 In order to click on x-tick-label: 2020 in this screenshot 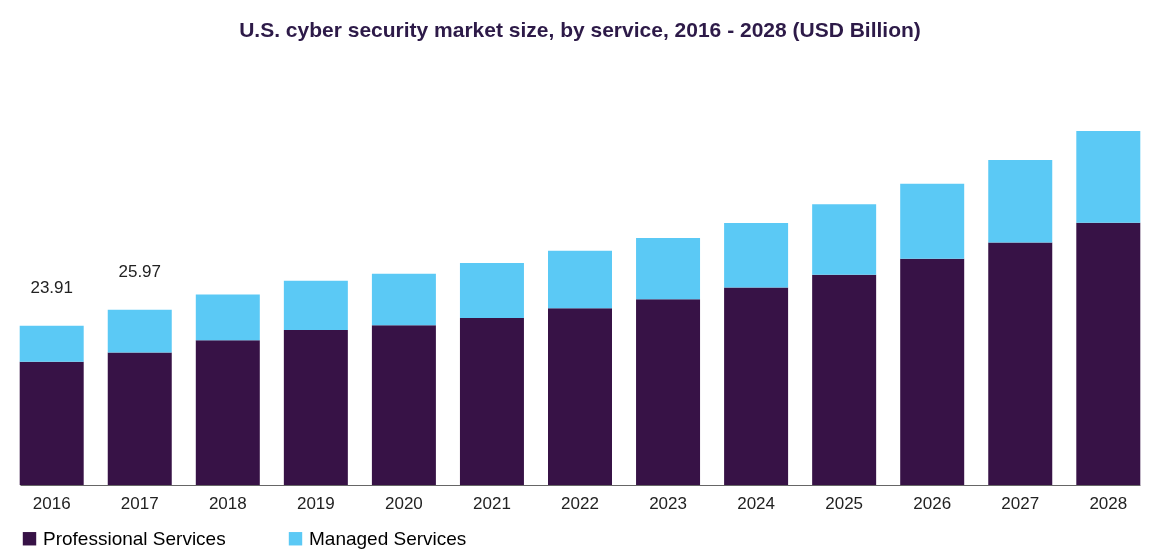, I will do `click(403, 503)`.